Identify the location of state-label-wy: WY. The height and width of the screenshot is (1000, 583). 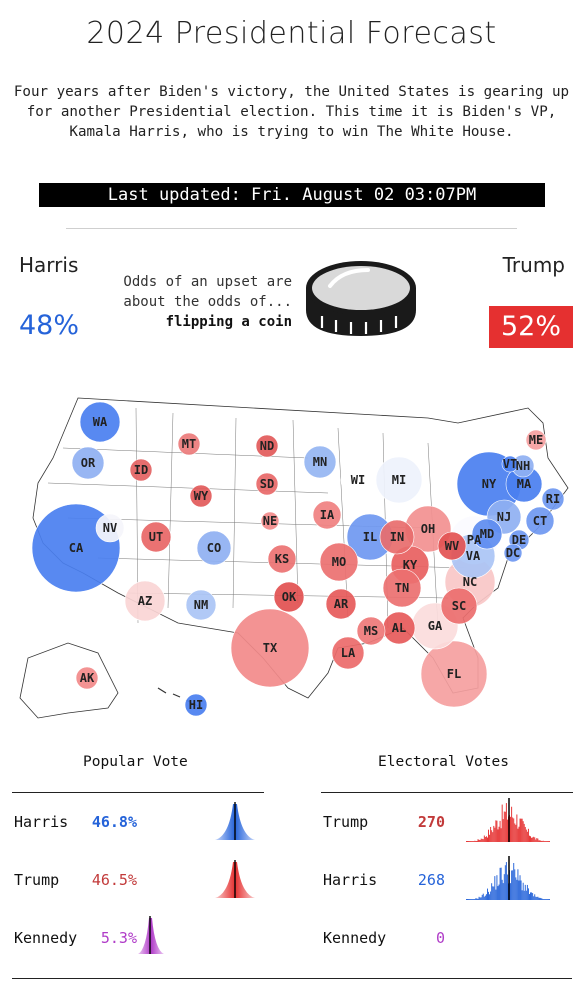
(201, 496).